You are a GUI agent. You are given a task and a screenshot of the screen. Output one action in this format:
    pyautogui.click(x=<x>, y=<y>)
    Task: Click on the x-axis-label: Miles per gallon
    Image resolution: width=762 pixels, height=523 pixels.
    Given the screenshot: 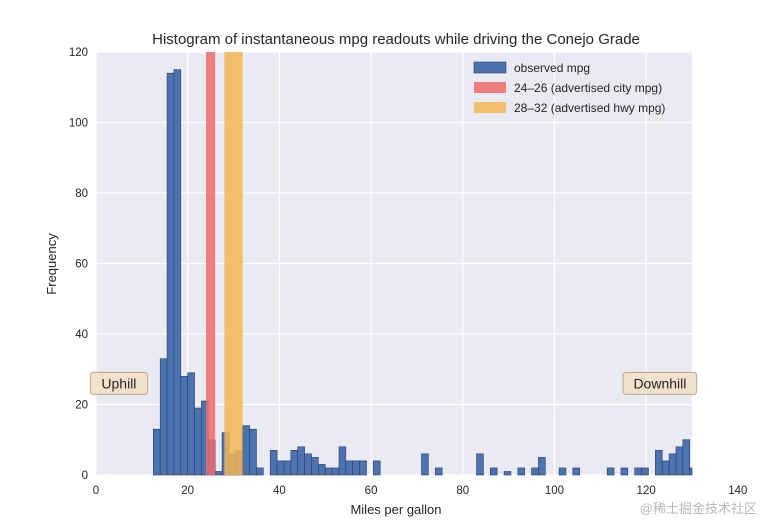 What is the action you would take?
    pyautogui.click(x=395, y=509)
    